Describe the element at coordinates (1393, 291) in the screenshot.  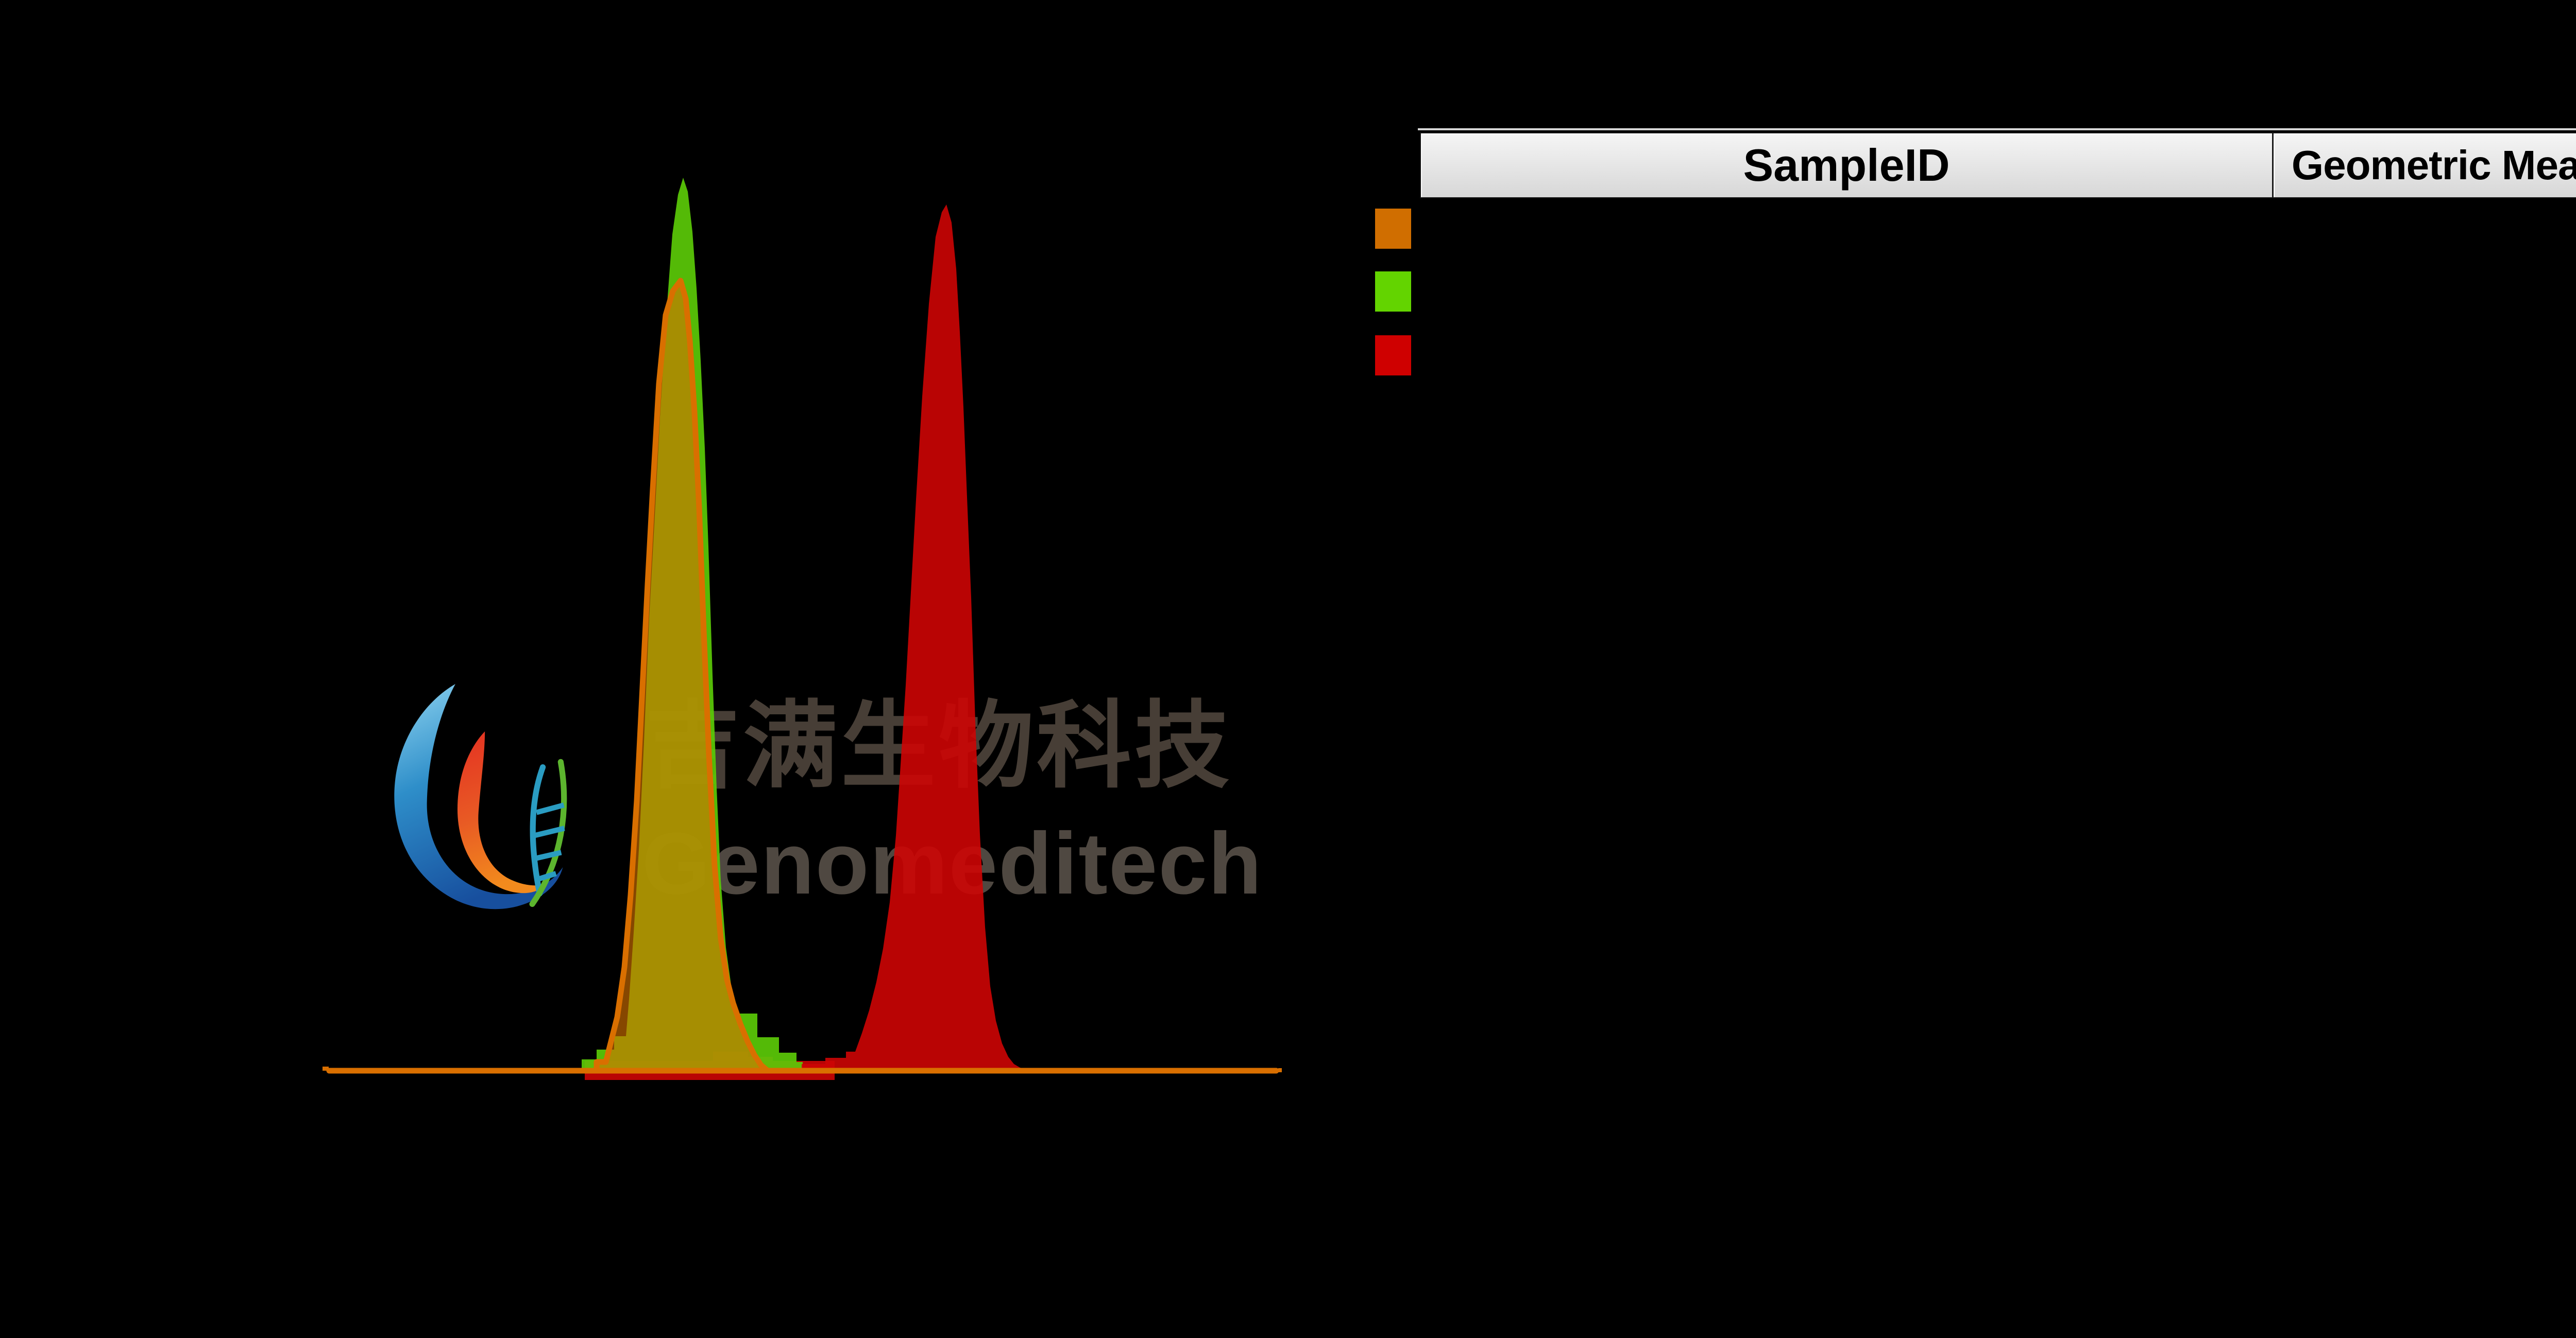
I see `legend-swatch-green` at that location.